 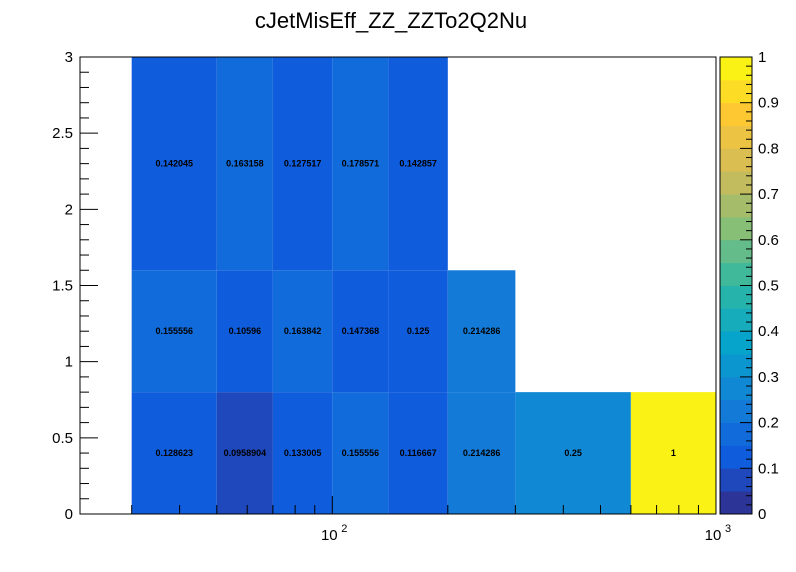 I want to click on cell-value-label: 0.128623, so click(x=174, y=453).